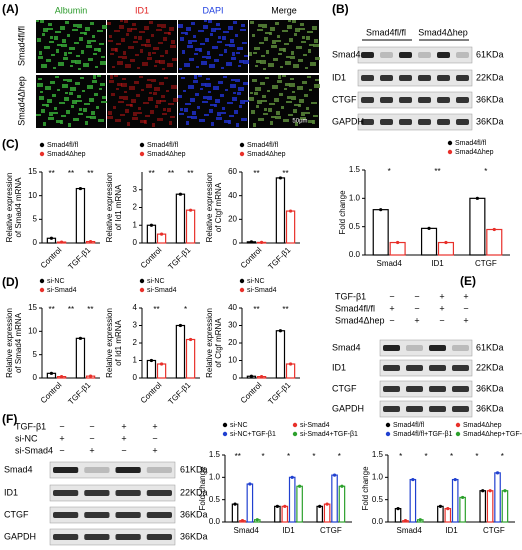  Describe the element at coordinates (451, 530) in the screenshot. I see `x-tick-label: ID1` at that location.